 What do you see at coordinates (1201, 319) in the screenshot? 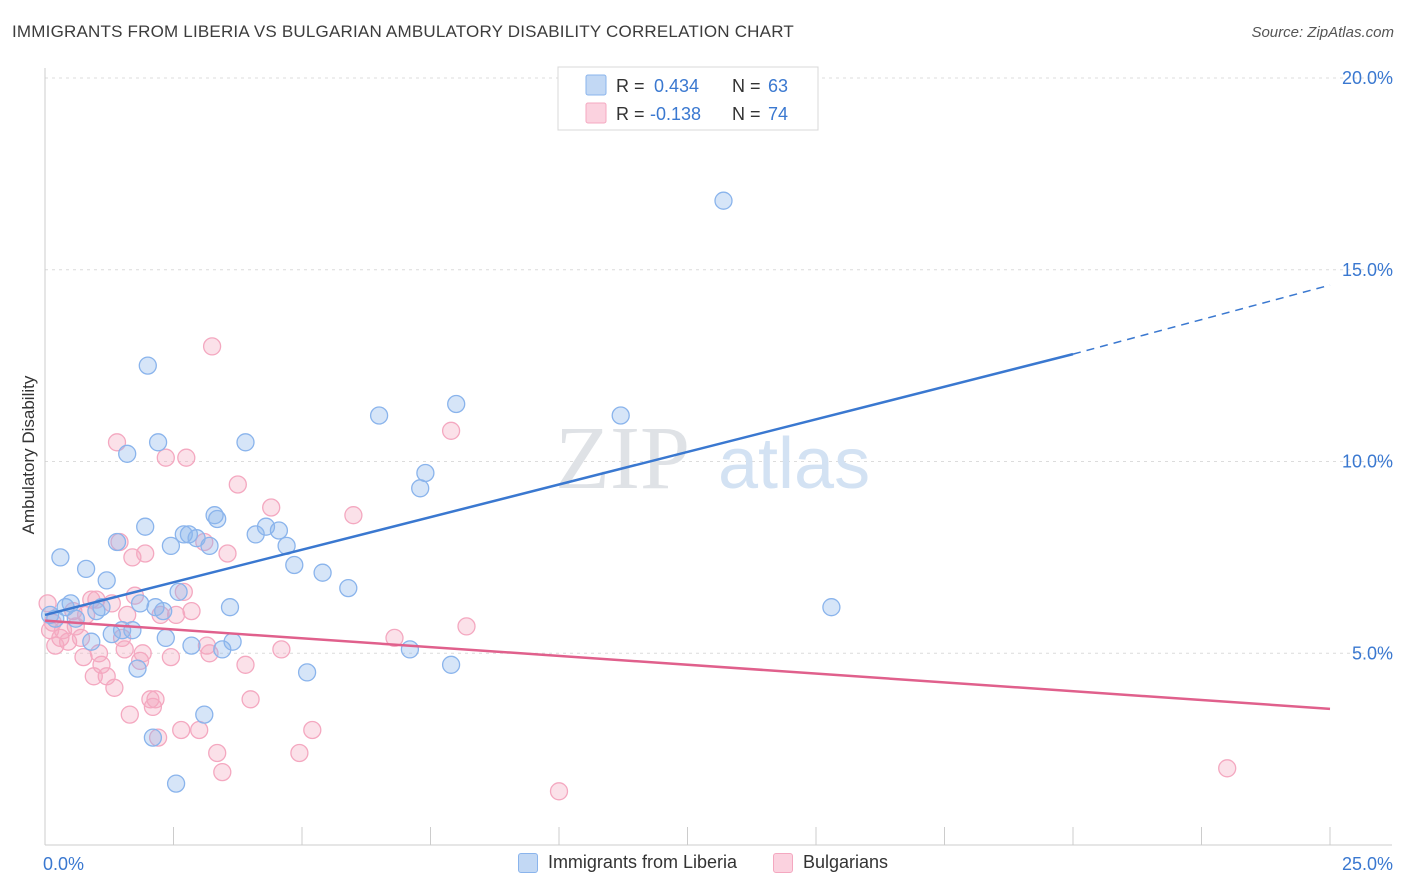
I see `liberia-trend-extension` at bounding box center [1201, 319].